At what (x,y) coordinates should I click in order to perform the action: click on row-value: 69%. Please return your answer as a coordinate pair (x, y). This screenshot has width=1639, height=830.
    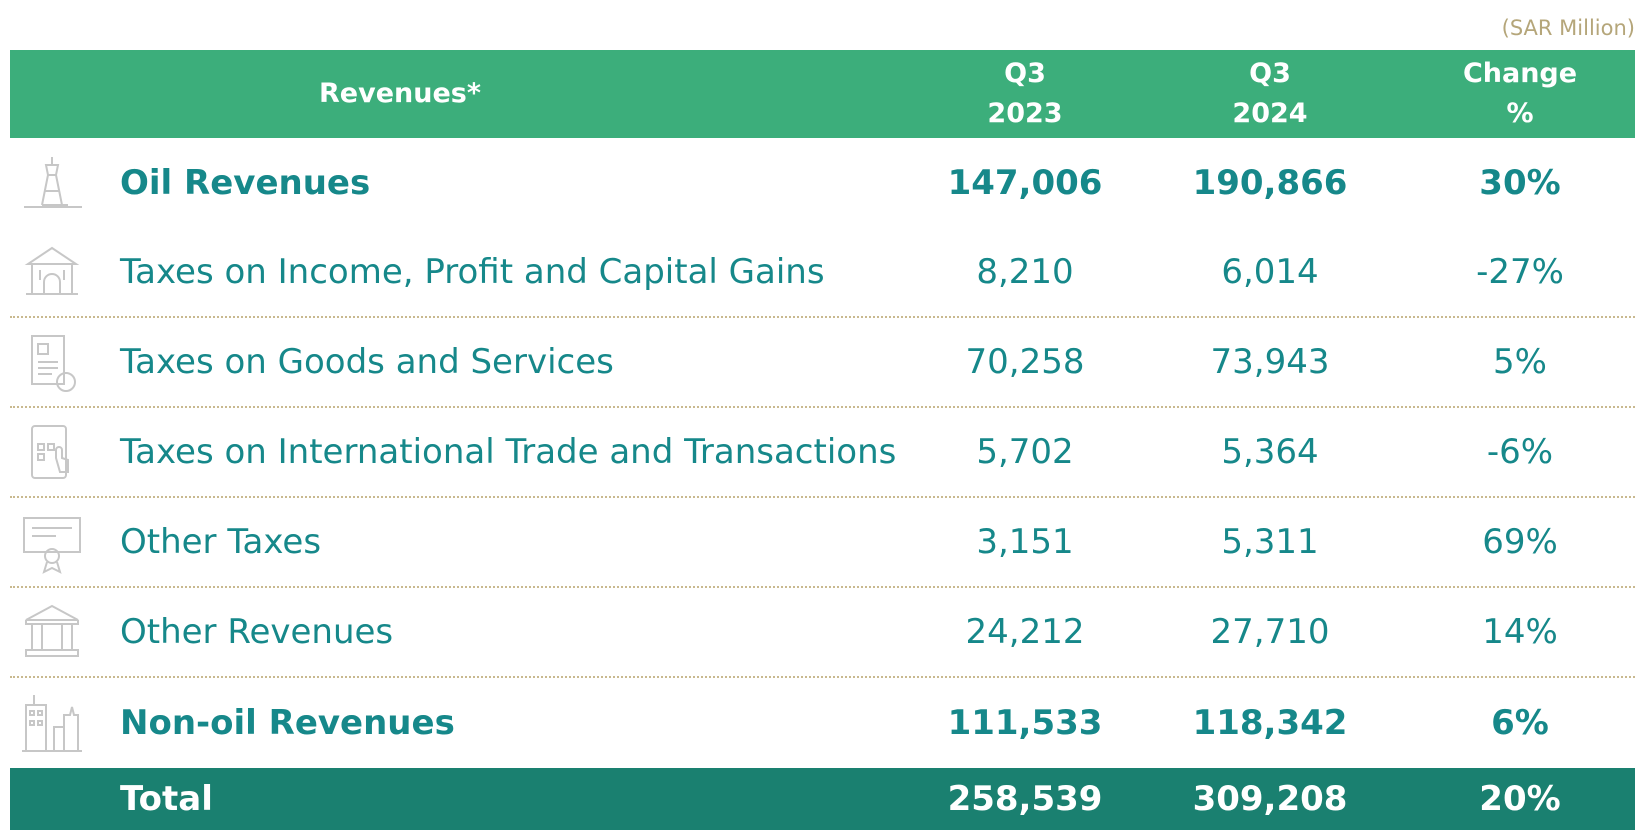
    Looking at the image, I should click on (1520, 542).